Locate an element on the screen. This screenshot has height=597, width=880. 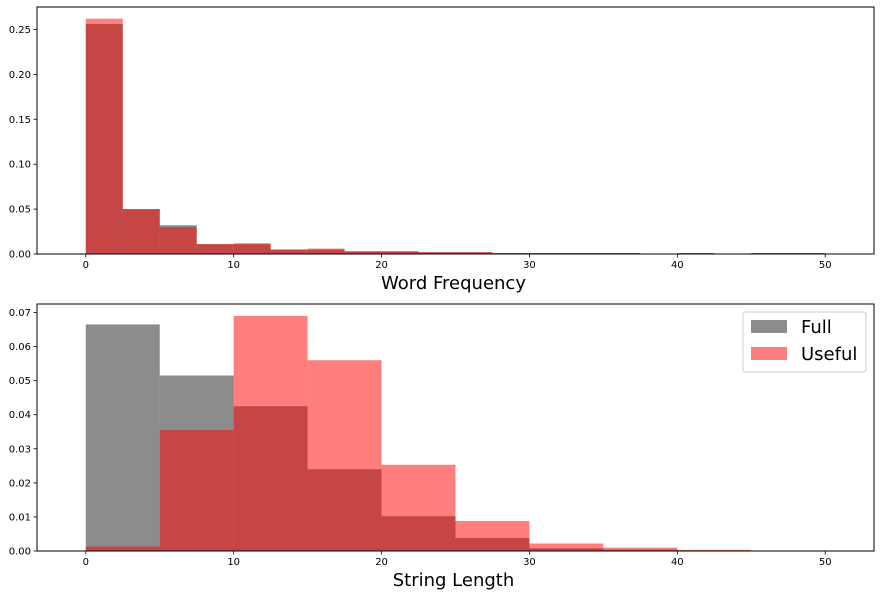
legend-label-useful: Useful is located at coordinates (829, 354).